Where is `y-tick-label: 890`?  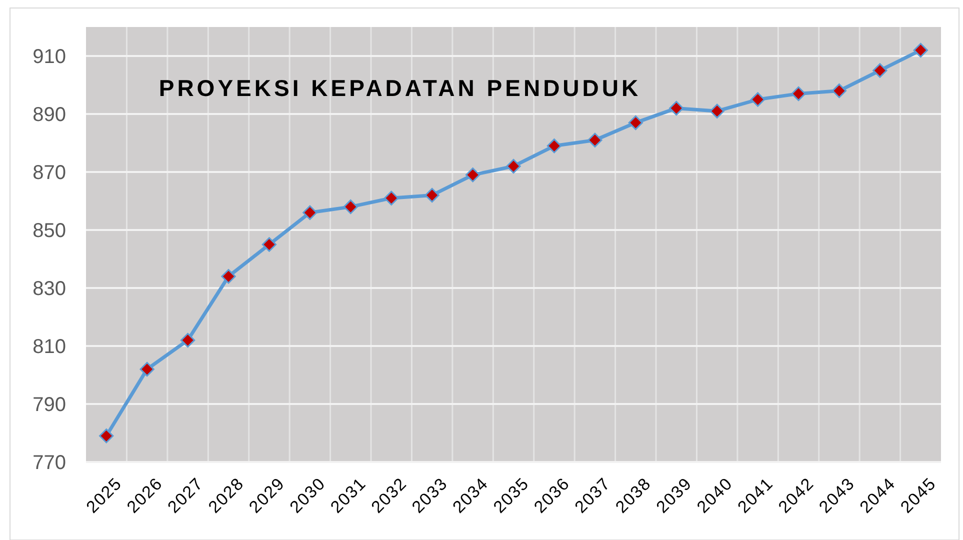 y-tick-label: 890 is located at coordinates (49, 115).